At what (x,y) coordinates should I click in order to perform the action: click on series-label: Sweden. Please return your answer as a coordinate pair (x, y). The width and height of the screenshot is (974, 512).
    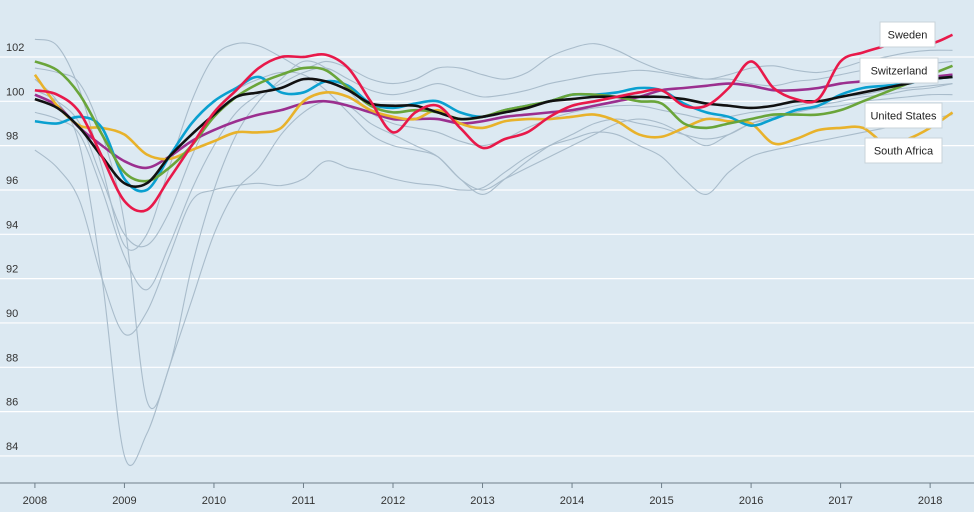
    Looking at the image, I should click on (908, 36).